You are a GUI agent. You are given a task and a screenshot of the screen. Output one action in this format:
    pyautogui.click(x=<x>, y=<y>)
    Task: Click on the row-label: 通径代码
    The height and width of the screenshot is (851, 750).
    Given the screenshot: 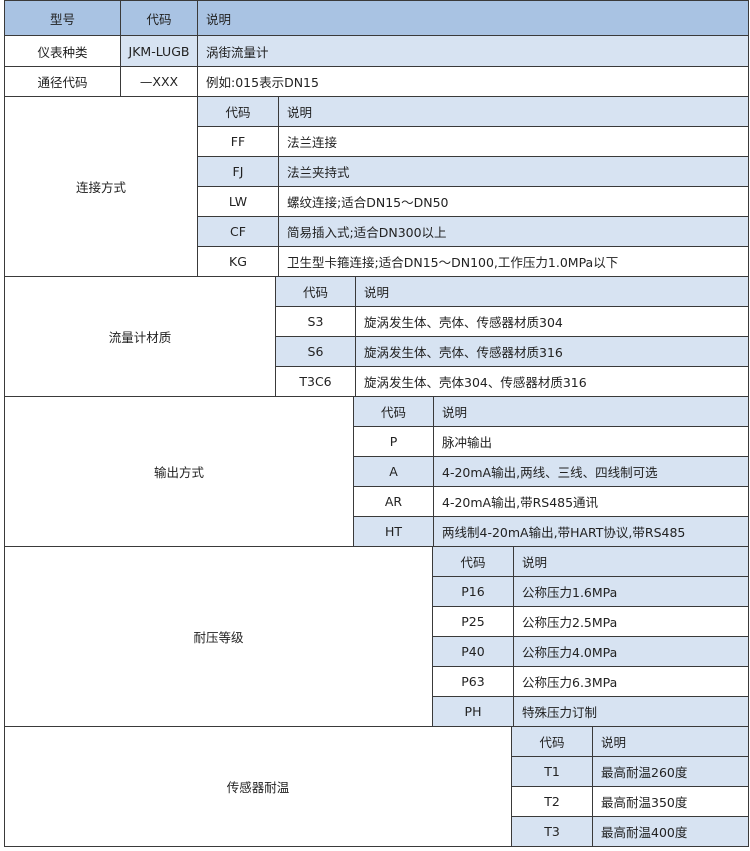 What is the action you would take?
    pyautogui.click(x=62, y=81)
    